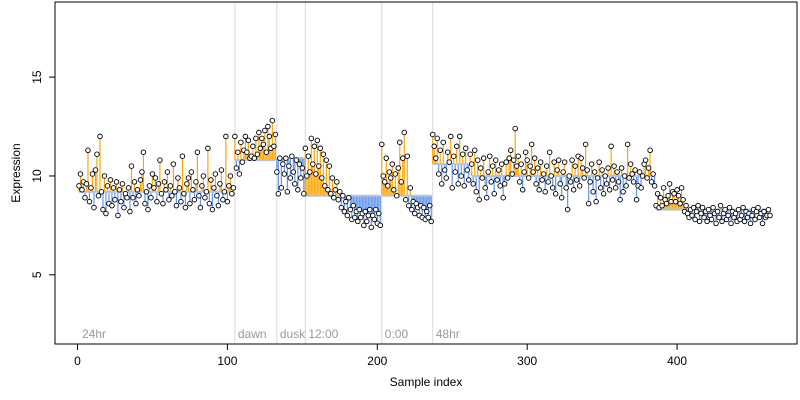  I want to click on x-axis: 0 100 200 300 400, so click(380, 356).